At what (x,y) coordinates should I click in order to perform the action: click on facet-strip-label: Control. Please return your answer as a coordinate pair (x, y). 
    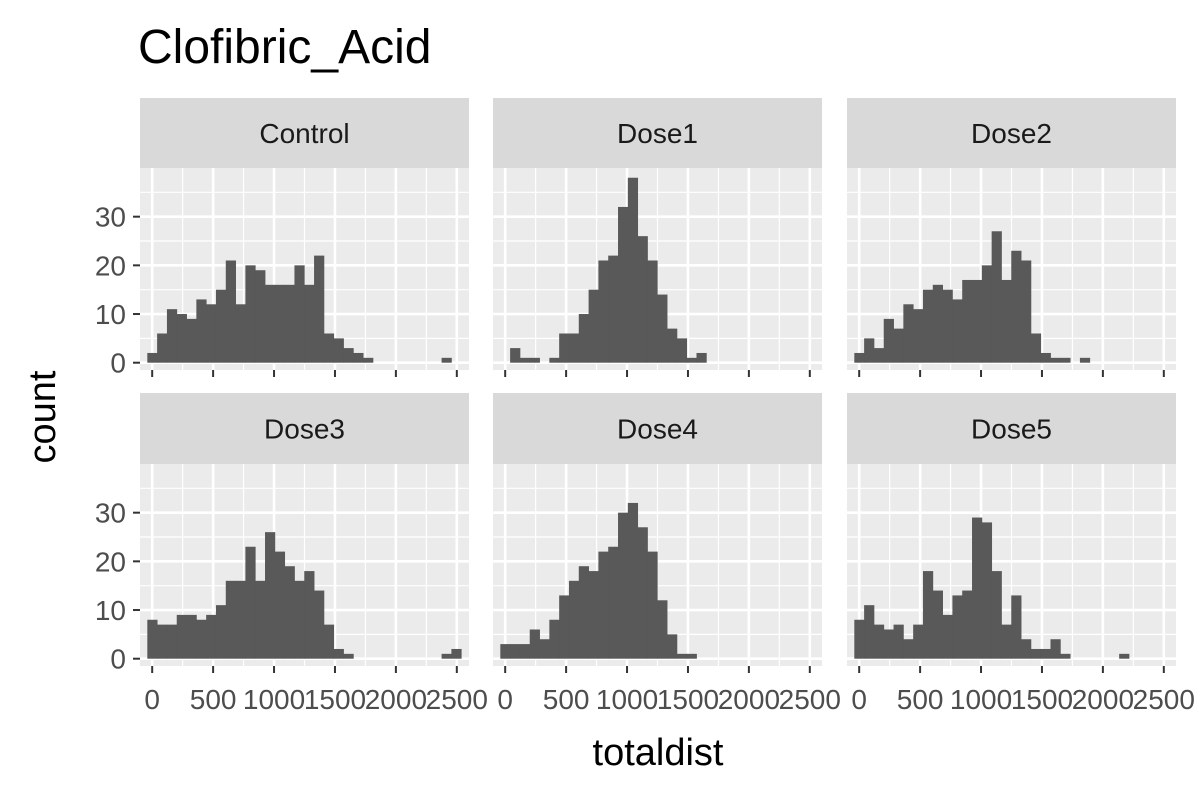
    Looking at the image, I should click on (304, 133).